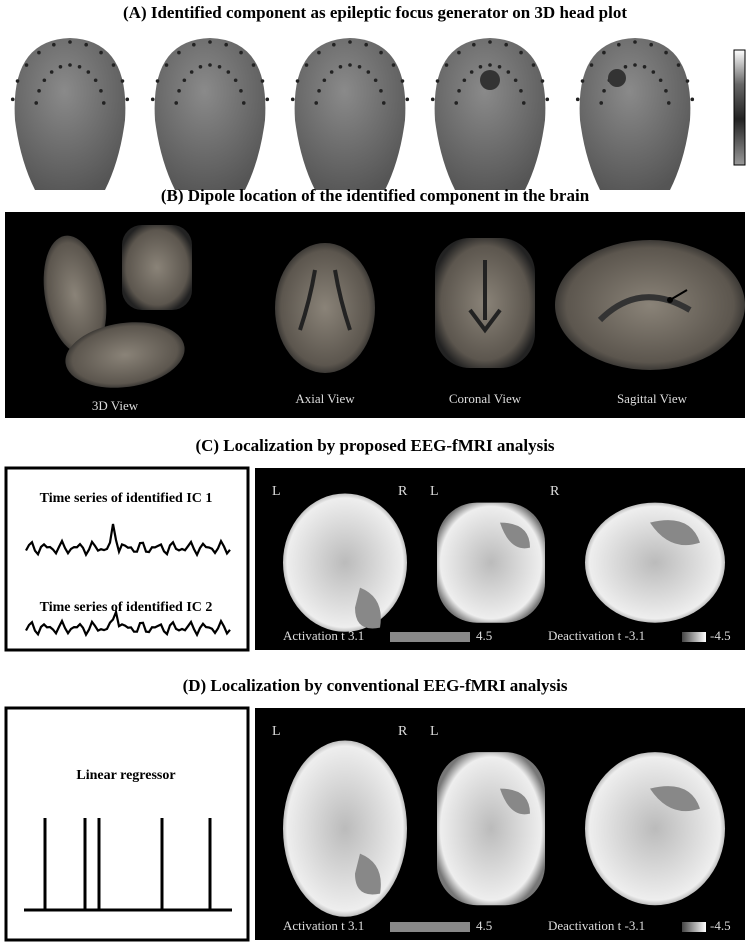 The width and height of the screenshot is (750, 944). Describe the element at coordinates (325, 398) in the screenshot. I see `view-label: Axial View` at that location.